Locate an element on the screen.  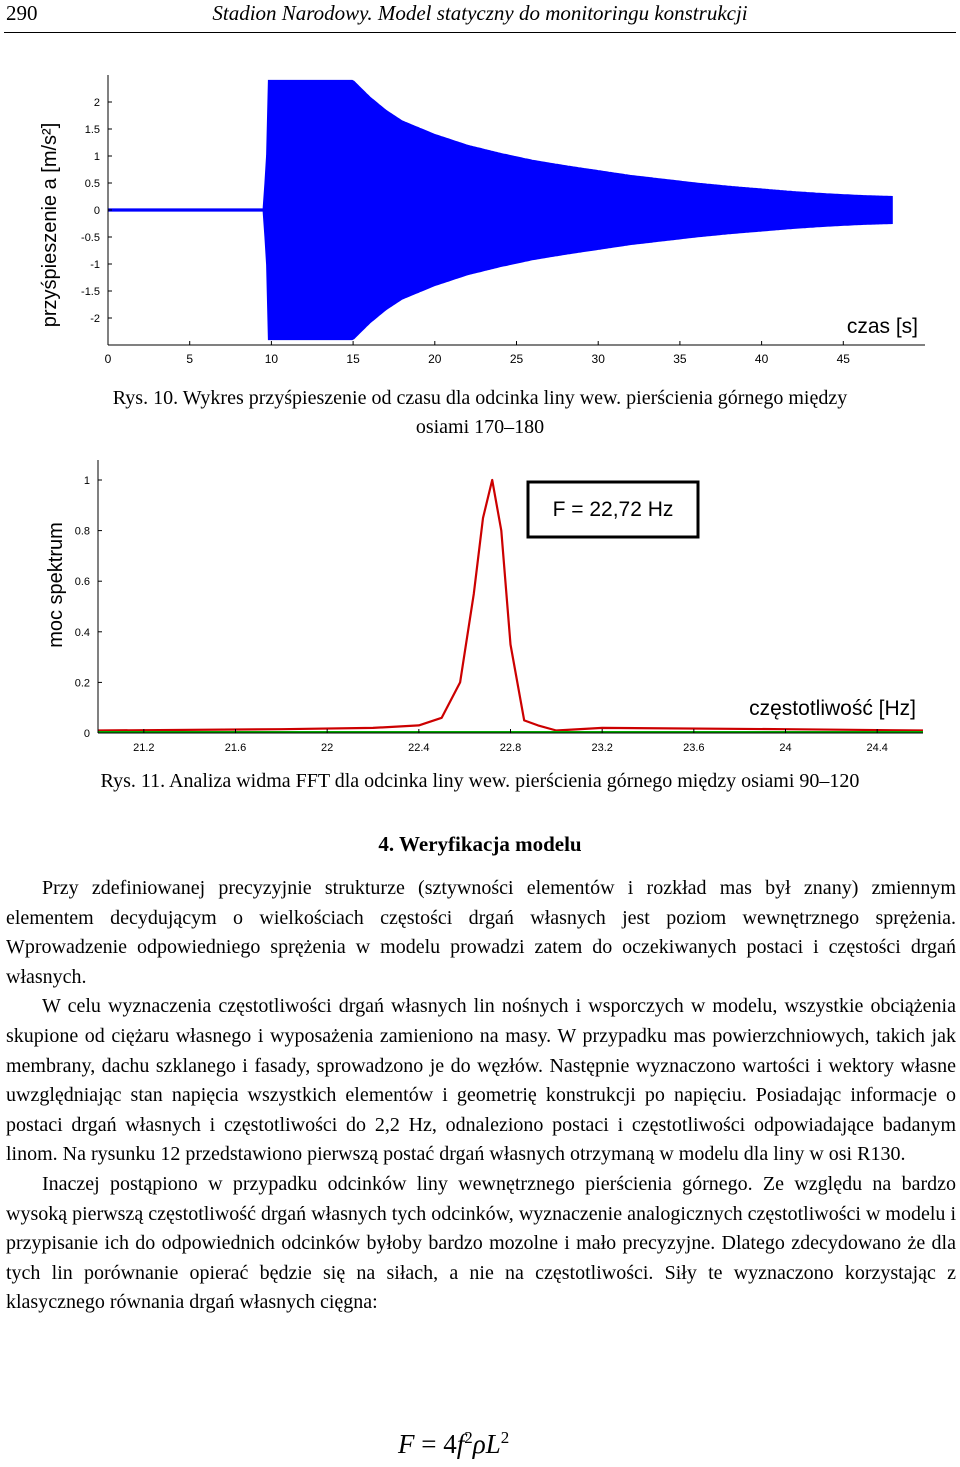
section-heading: 4. Weryfikacja modelu is located at coordinates (480, 844).